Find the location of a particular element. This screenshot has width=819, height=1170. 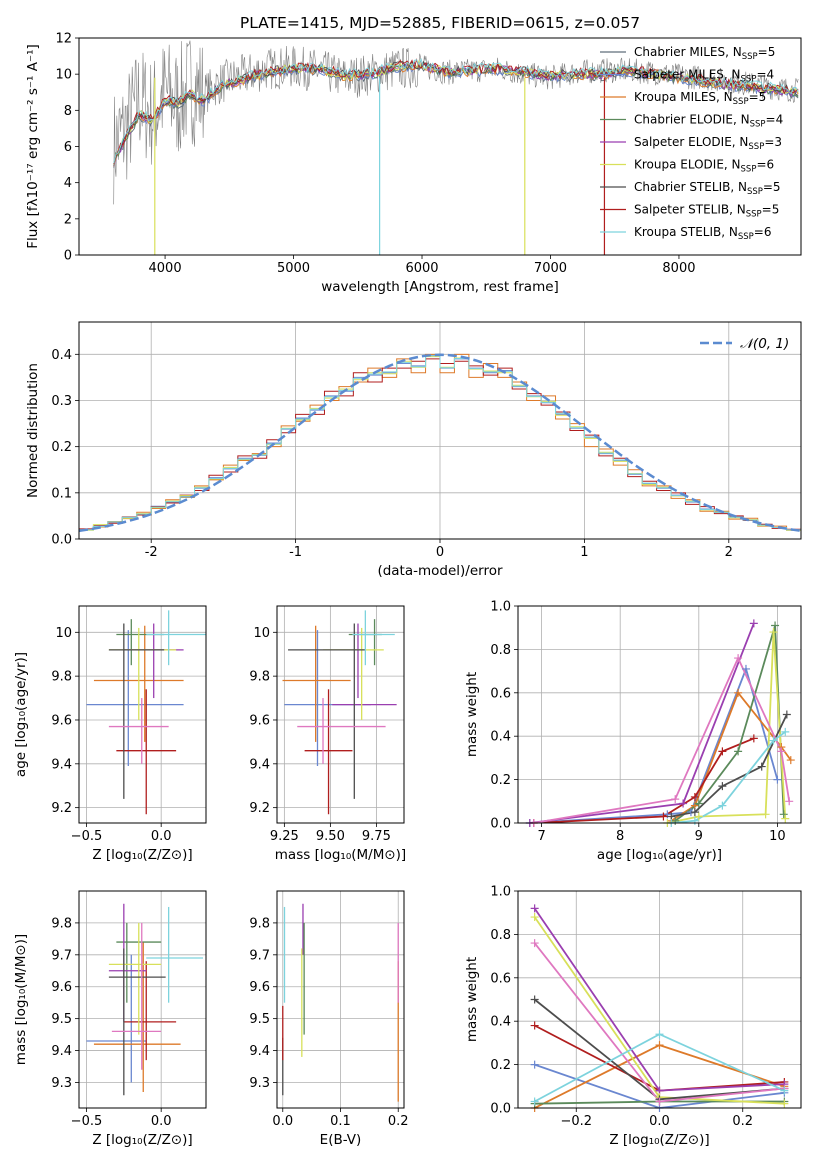

y-tick-label: 0.0 is located at coordinates (500, 1109).